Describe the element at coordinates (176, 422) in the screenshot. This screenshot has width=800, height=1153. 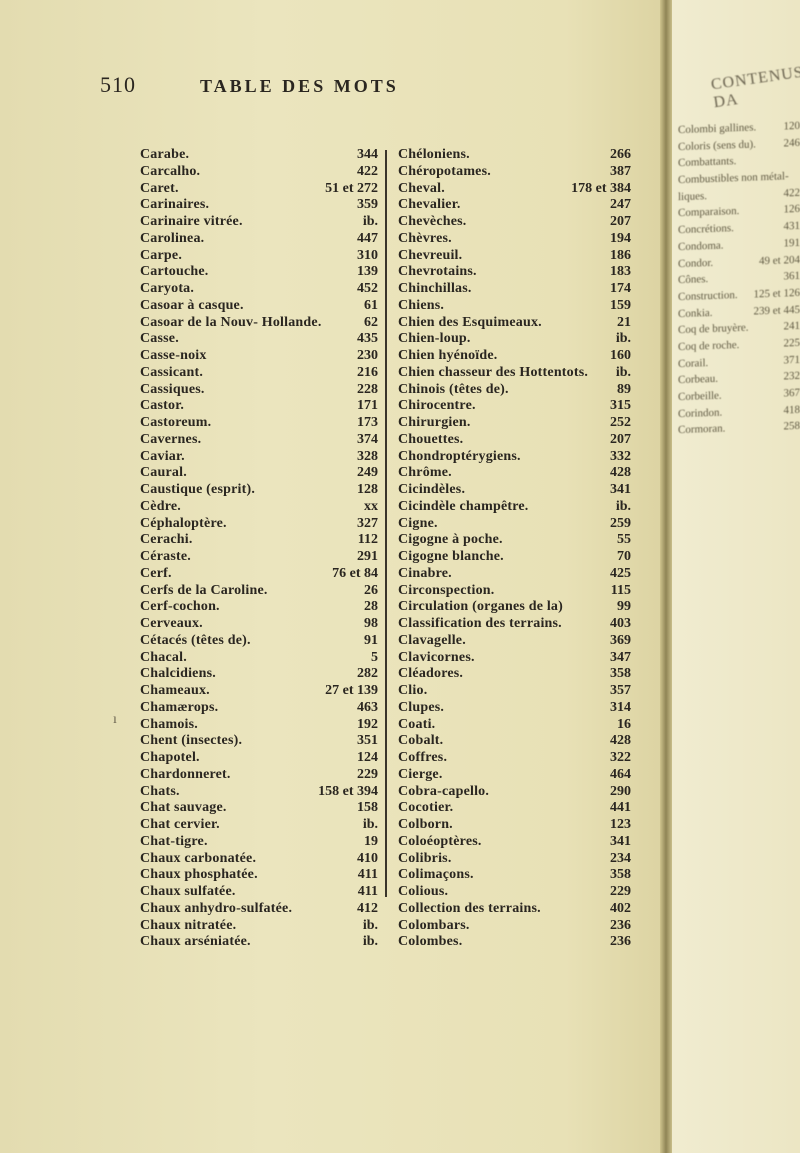
I see `entry-term: Castoreum.` at that location.